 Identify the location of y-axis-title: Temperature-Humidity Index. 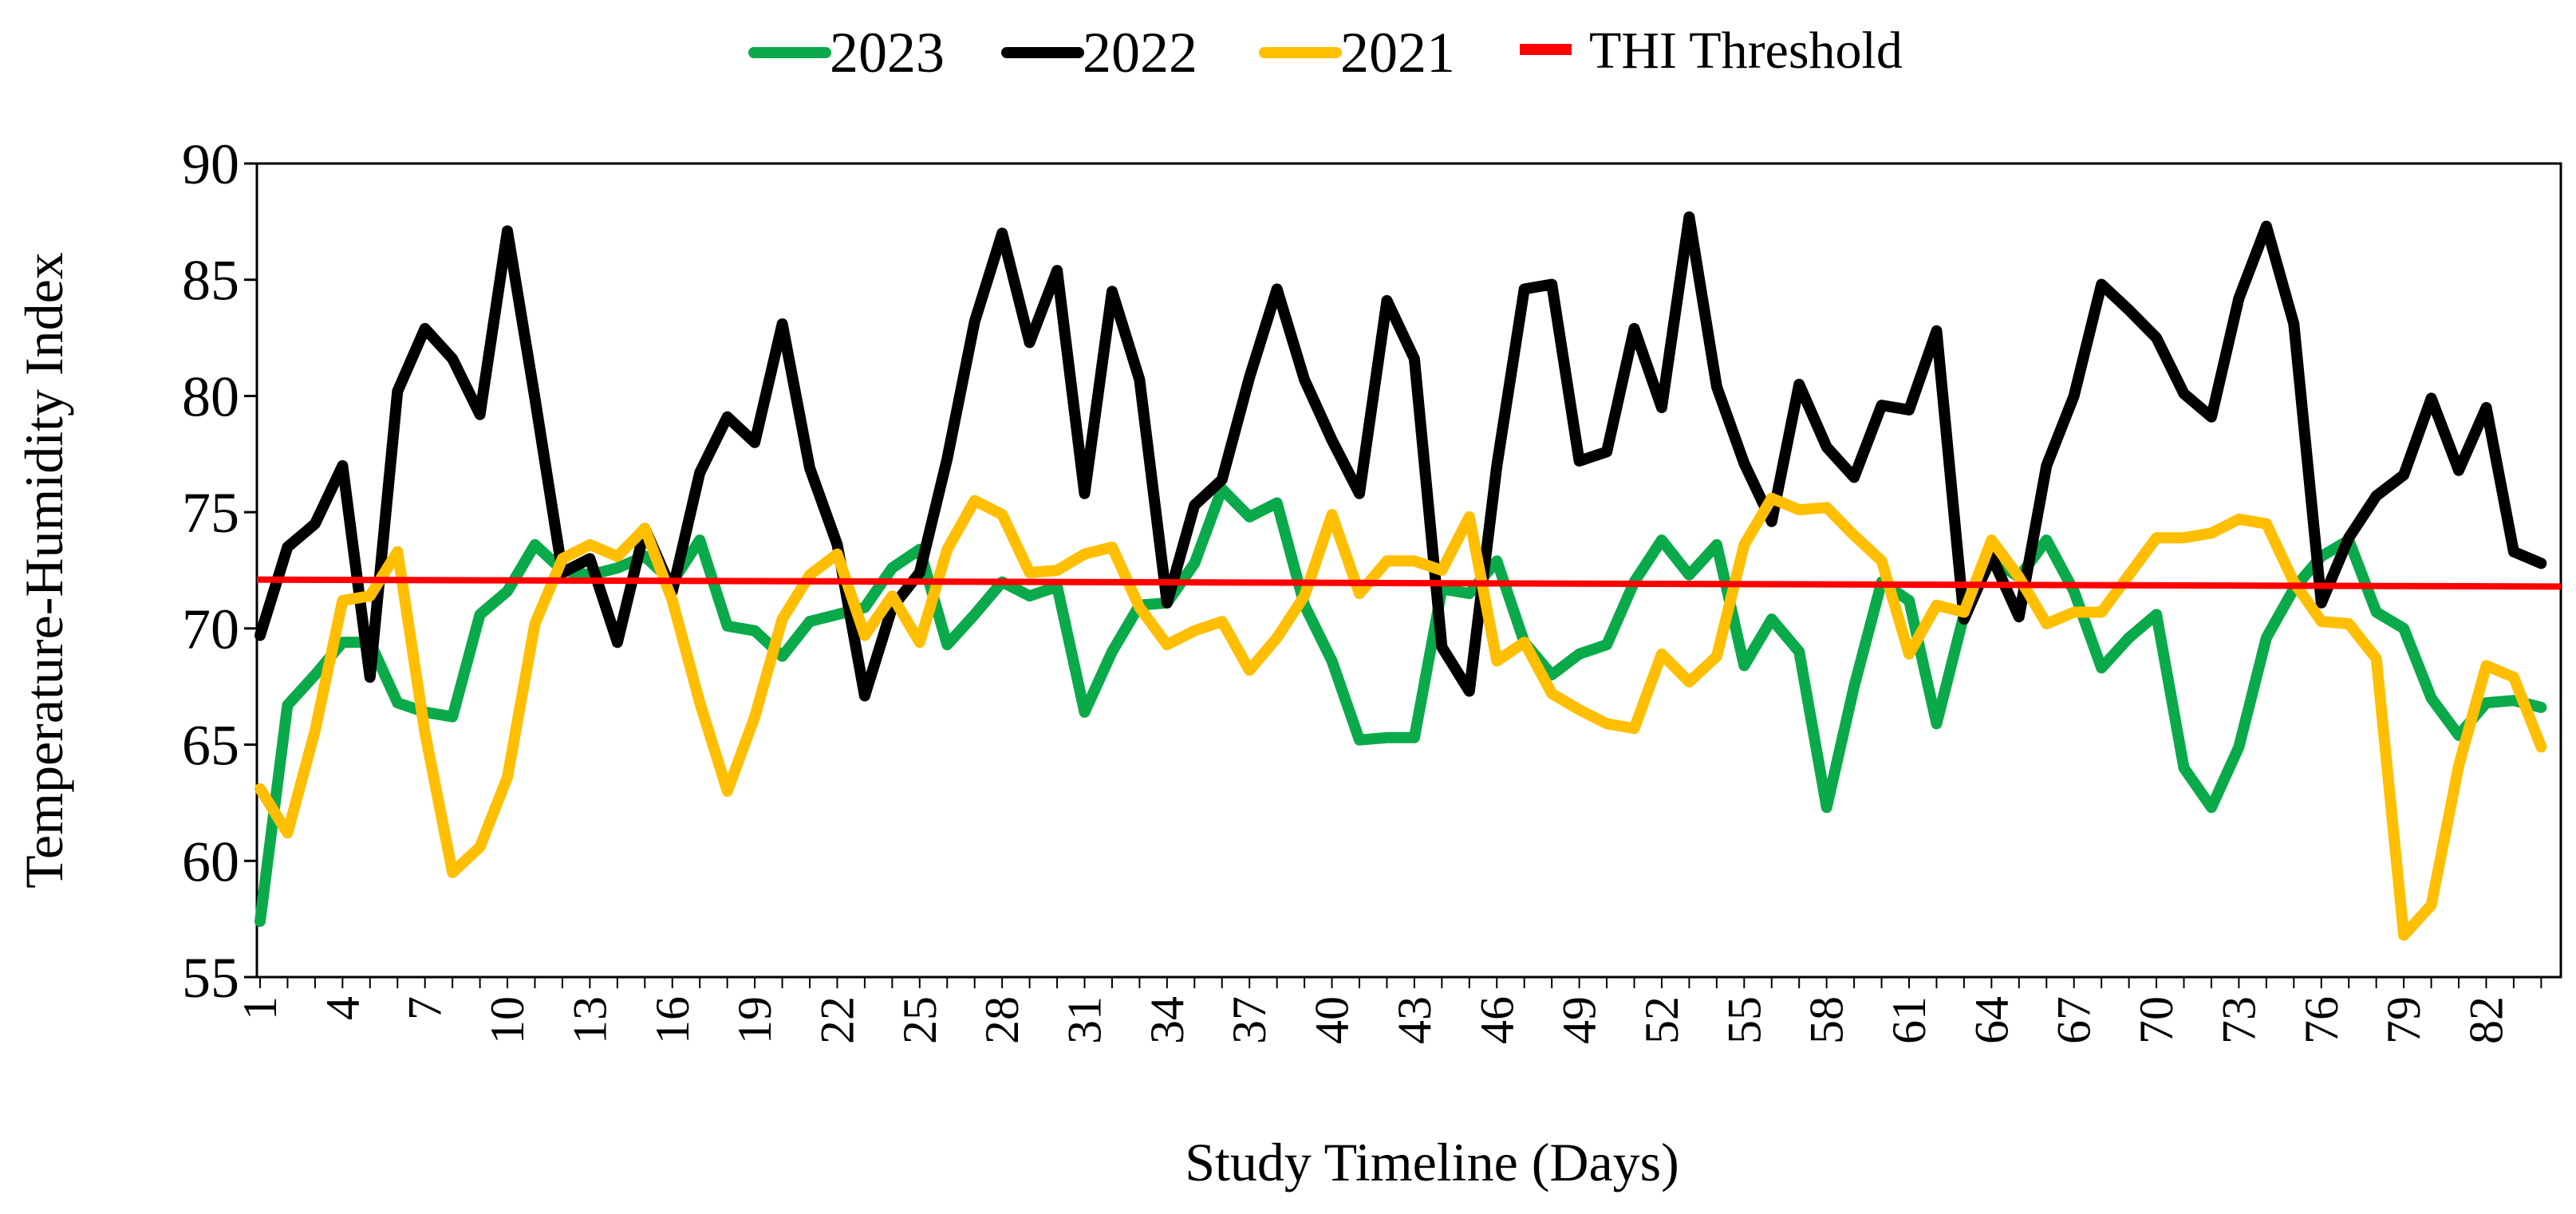
(44, 571).